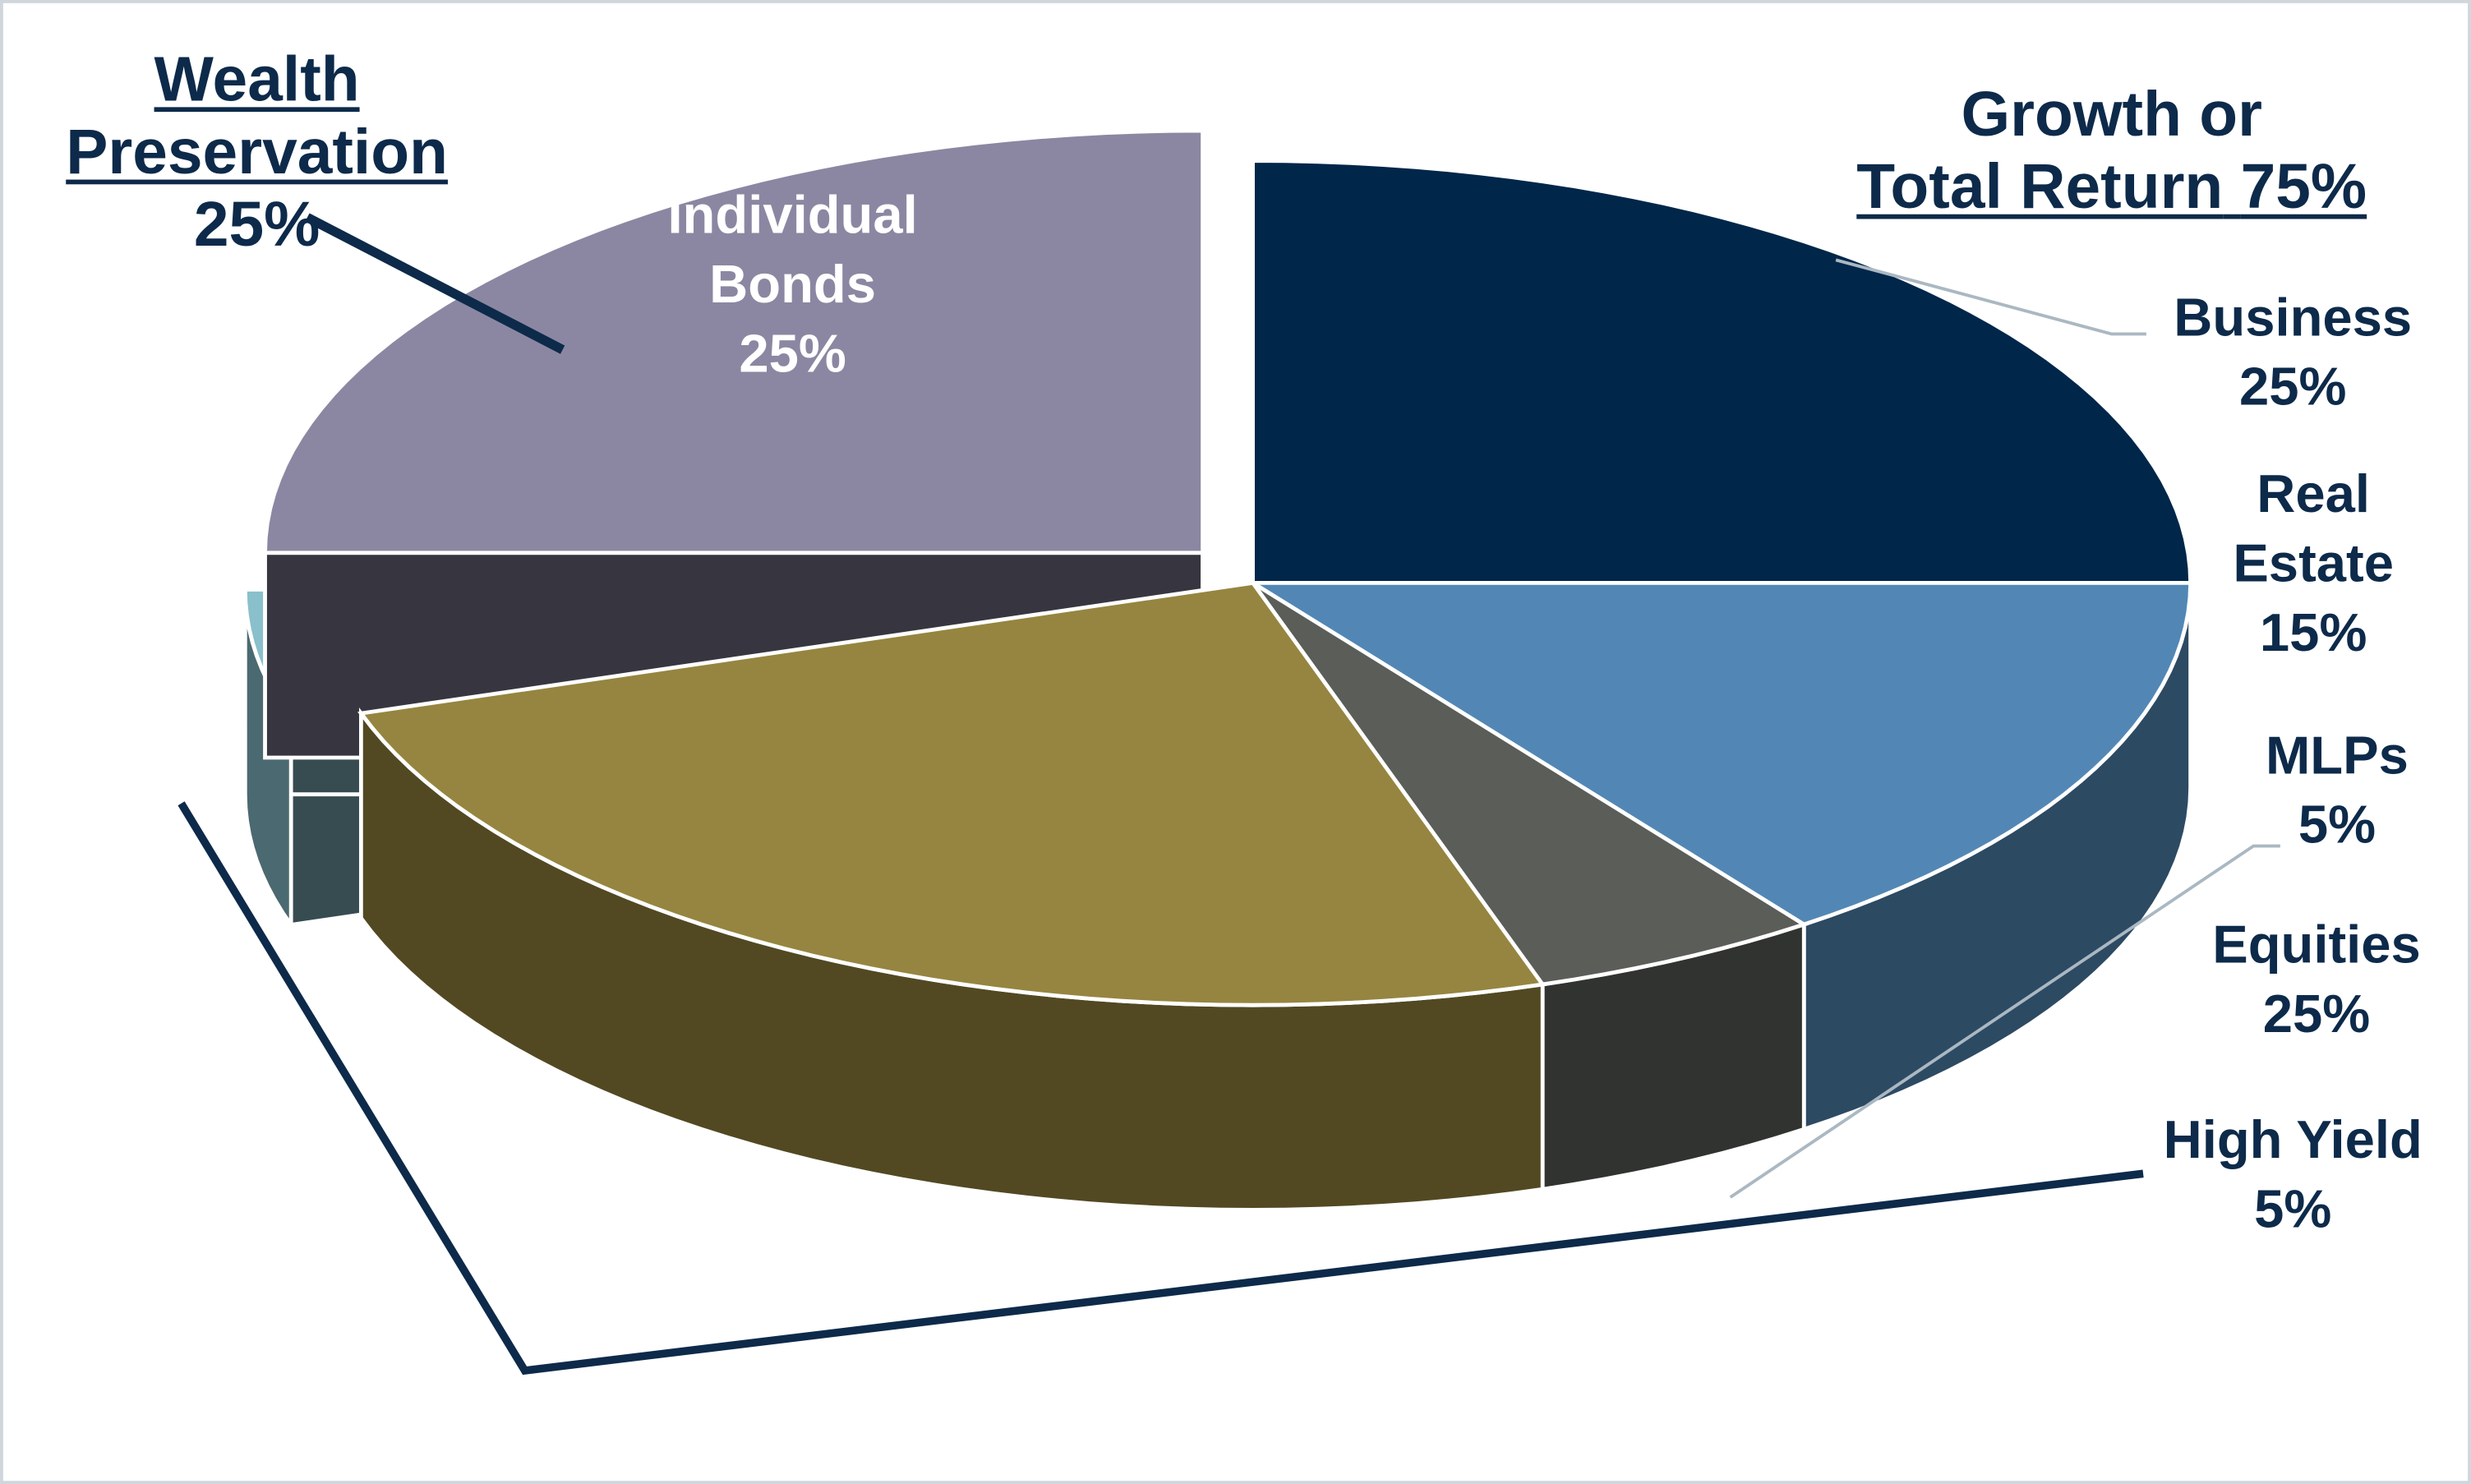 This screenshot has width=2471, height=1484. What do you see at coordinates (2337, 756) in the screenshot?
I see `category-label: MLPs` at bounding box center [2337, 756].